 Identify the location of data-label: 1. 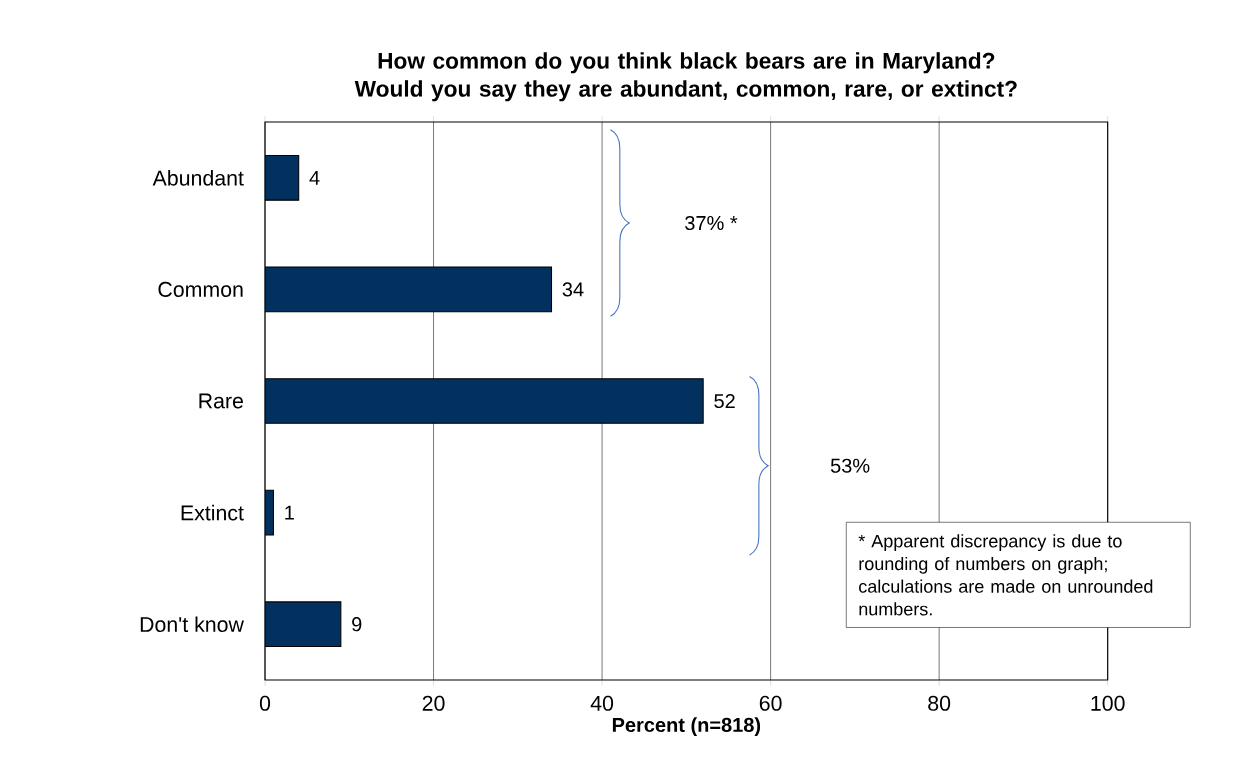
(289, 512).